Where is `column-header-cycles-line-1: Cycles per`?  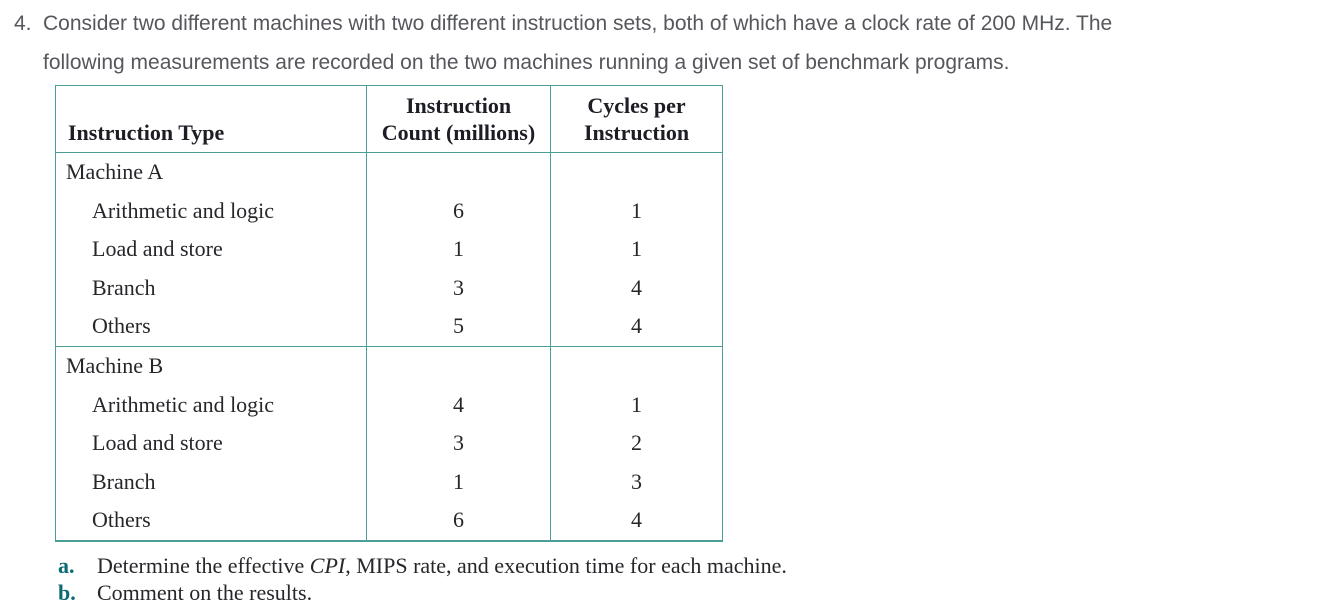
column-header-cycles-line-1: Cycles per is located at coordinates (636, 105).